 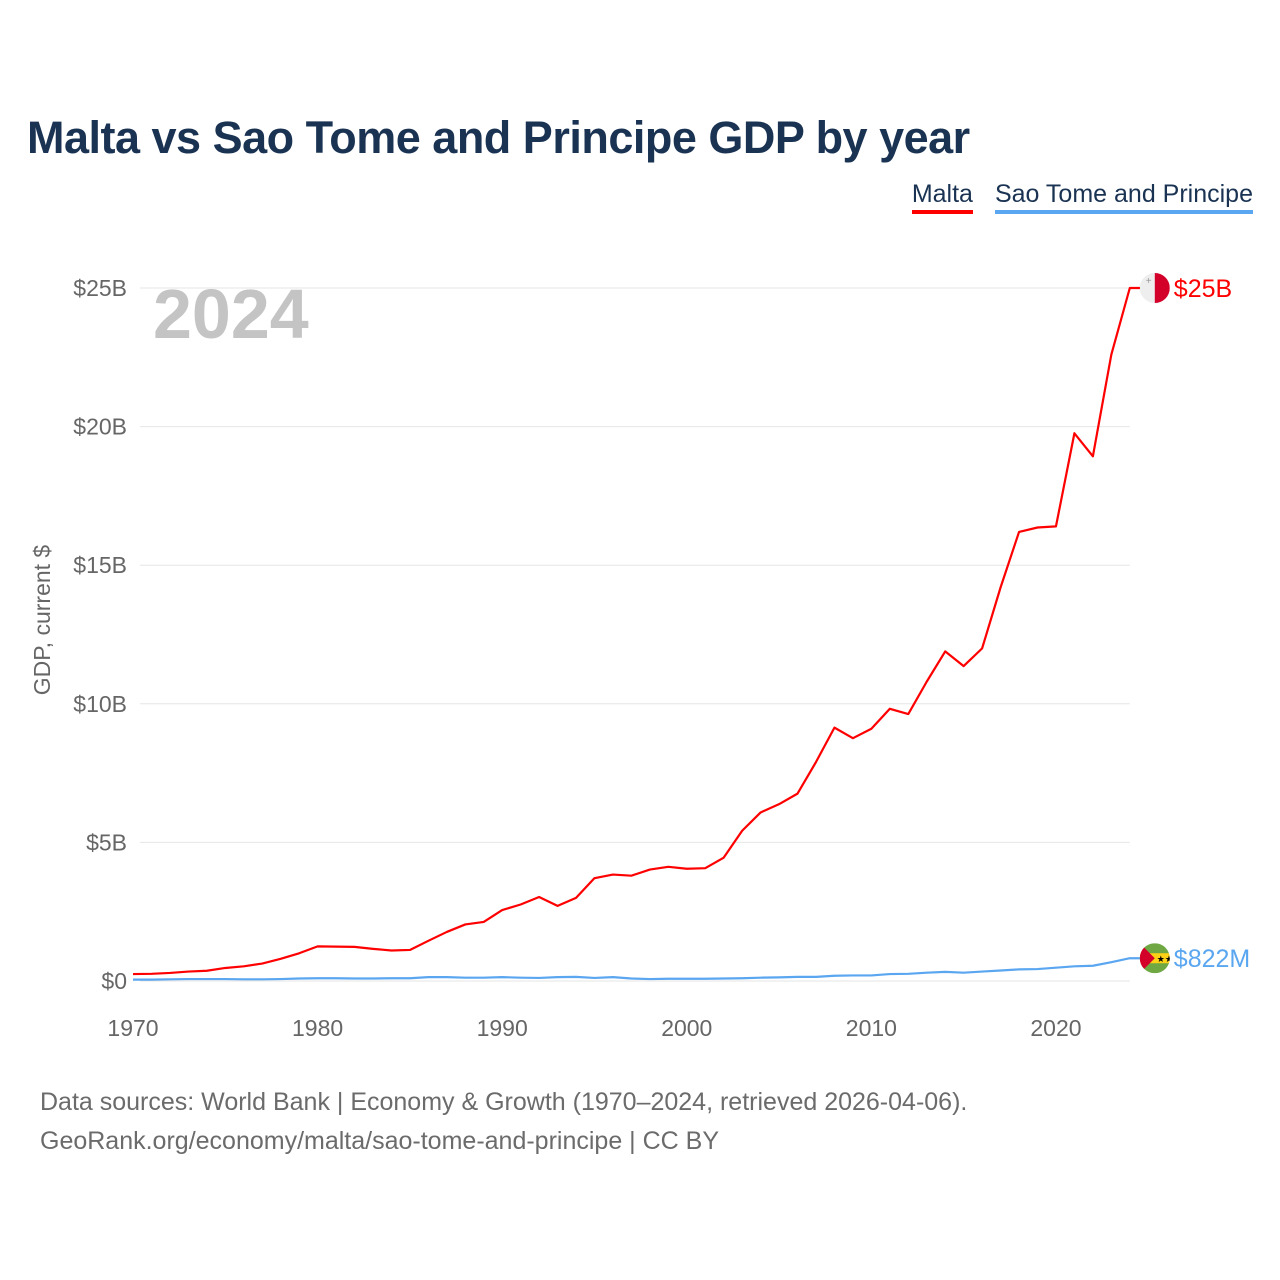 What do you see at coordinates (1055, 1028) in the screenshot?
I see `x-tick-label: 2020` at bounding box center [1055, 1028].